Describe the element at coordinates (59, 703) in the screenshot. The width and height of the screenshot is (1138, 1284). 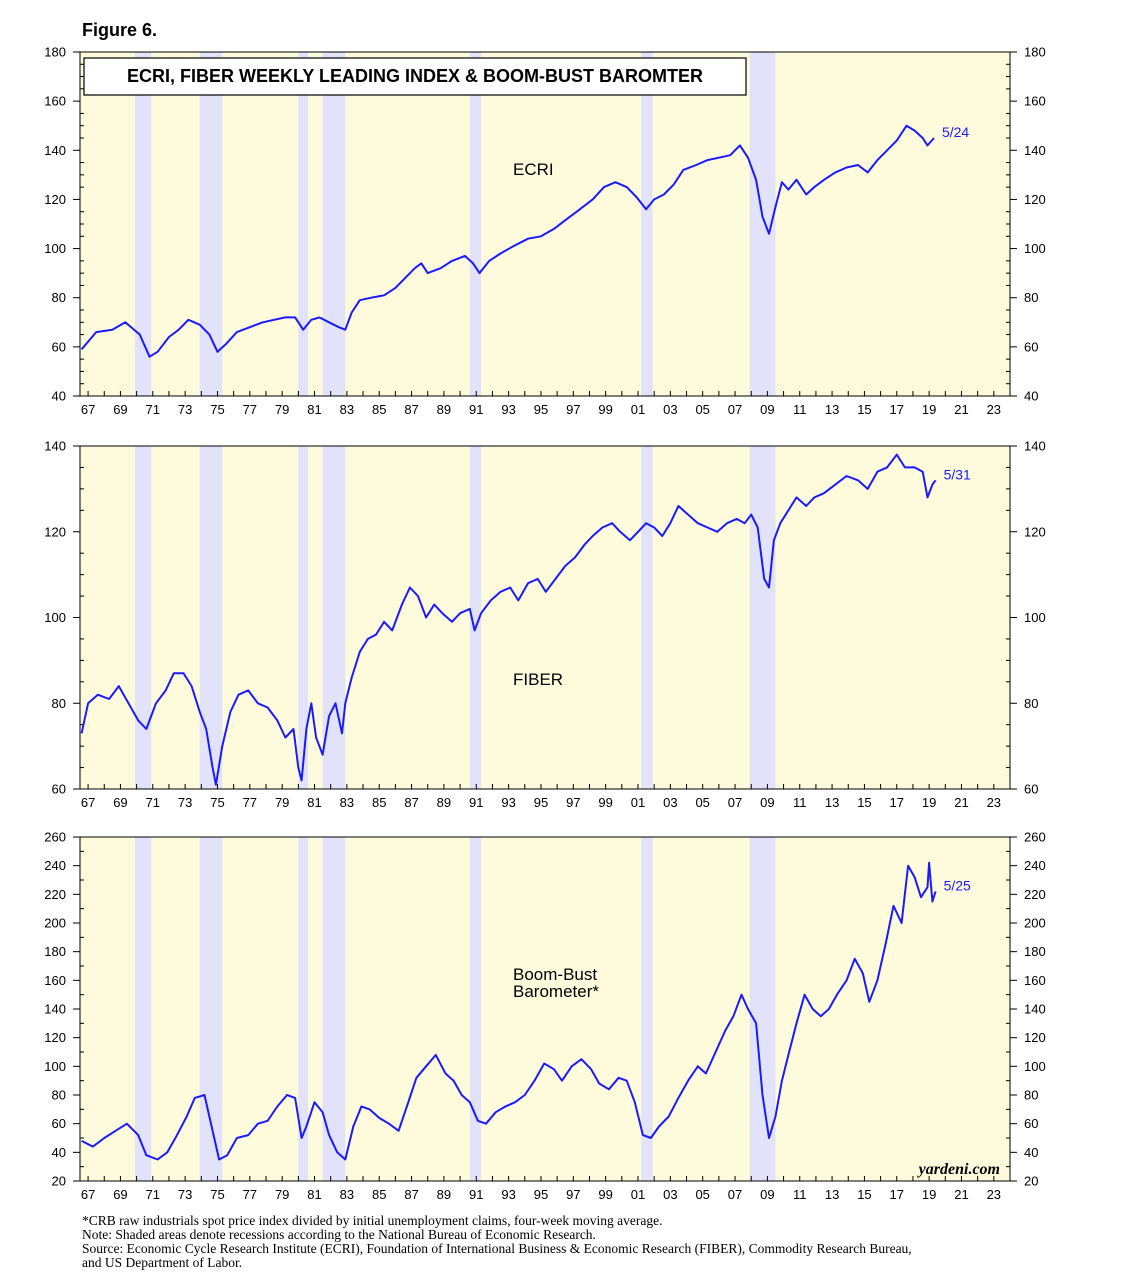
I see `y-tick-label-left: 80` at that location.